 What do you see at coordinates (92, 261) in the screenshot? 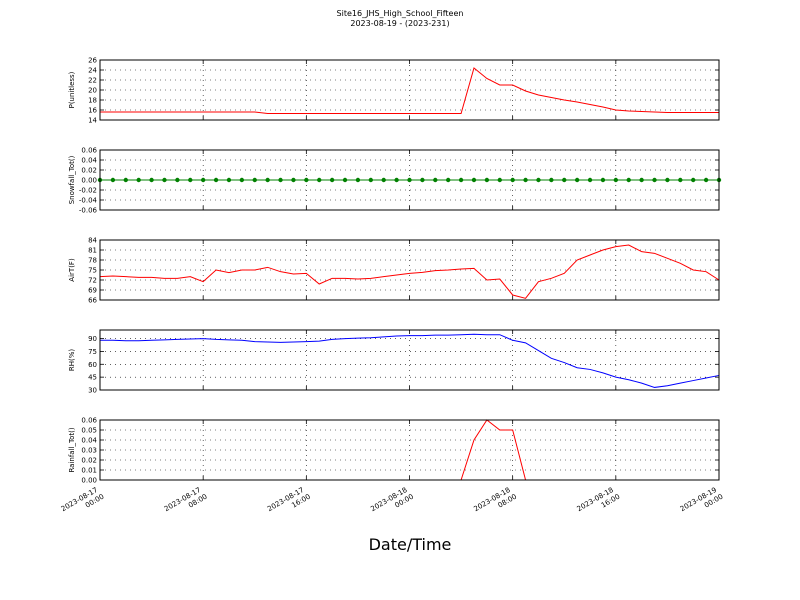
I see `y-tick-label: 78` at bounding box center [92, 261].